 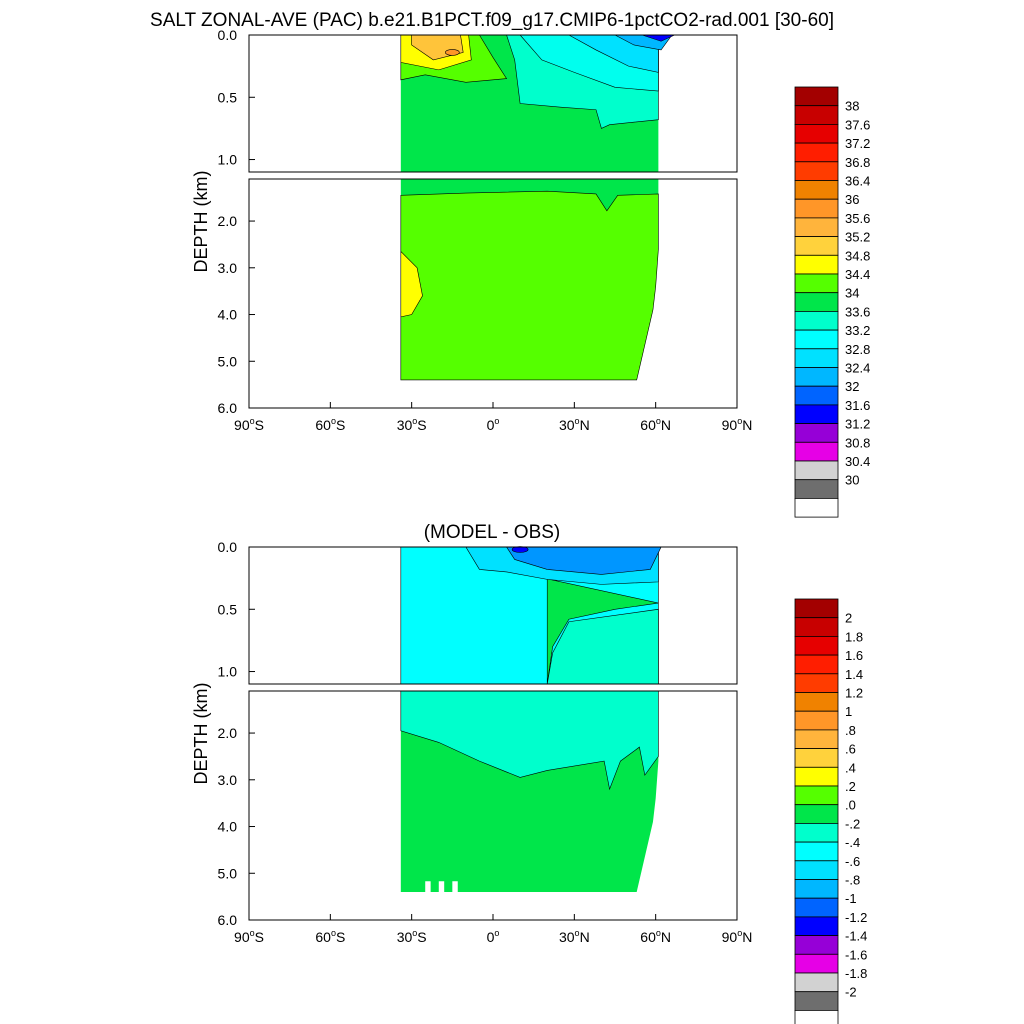 What do you see at coordinates (852, 106) in the screenshot?
I see `colorbar-label: 38` at bounding box center [852, 106].